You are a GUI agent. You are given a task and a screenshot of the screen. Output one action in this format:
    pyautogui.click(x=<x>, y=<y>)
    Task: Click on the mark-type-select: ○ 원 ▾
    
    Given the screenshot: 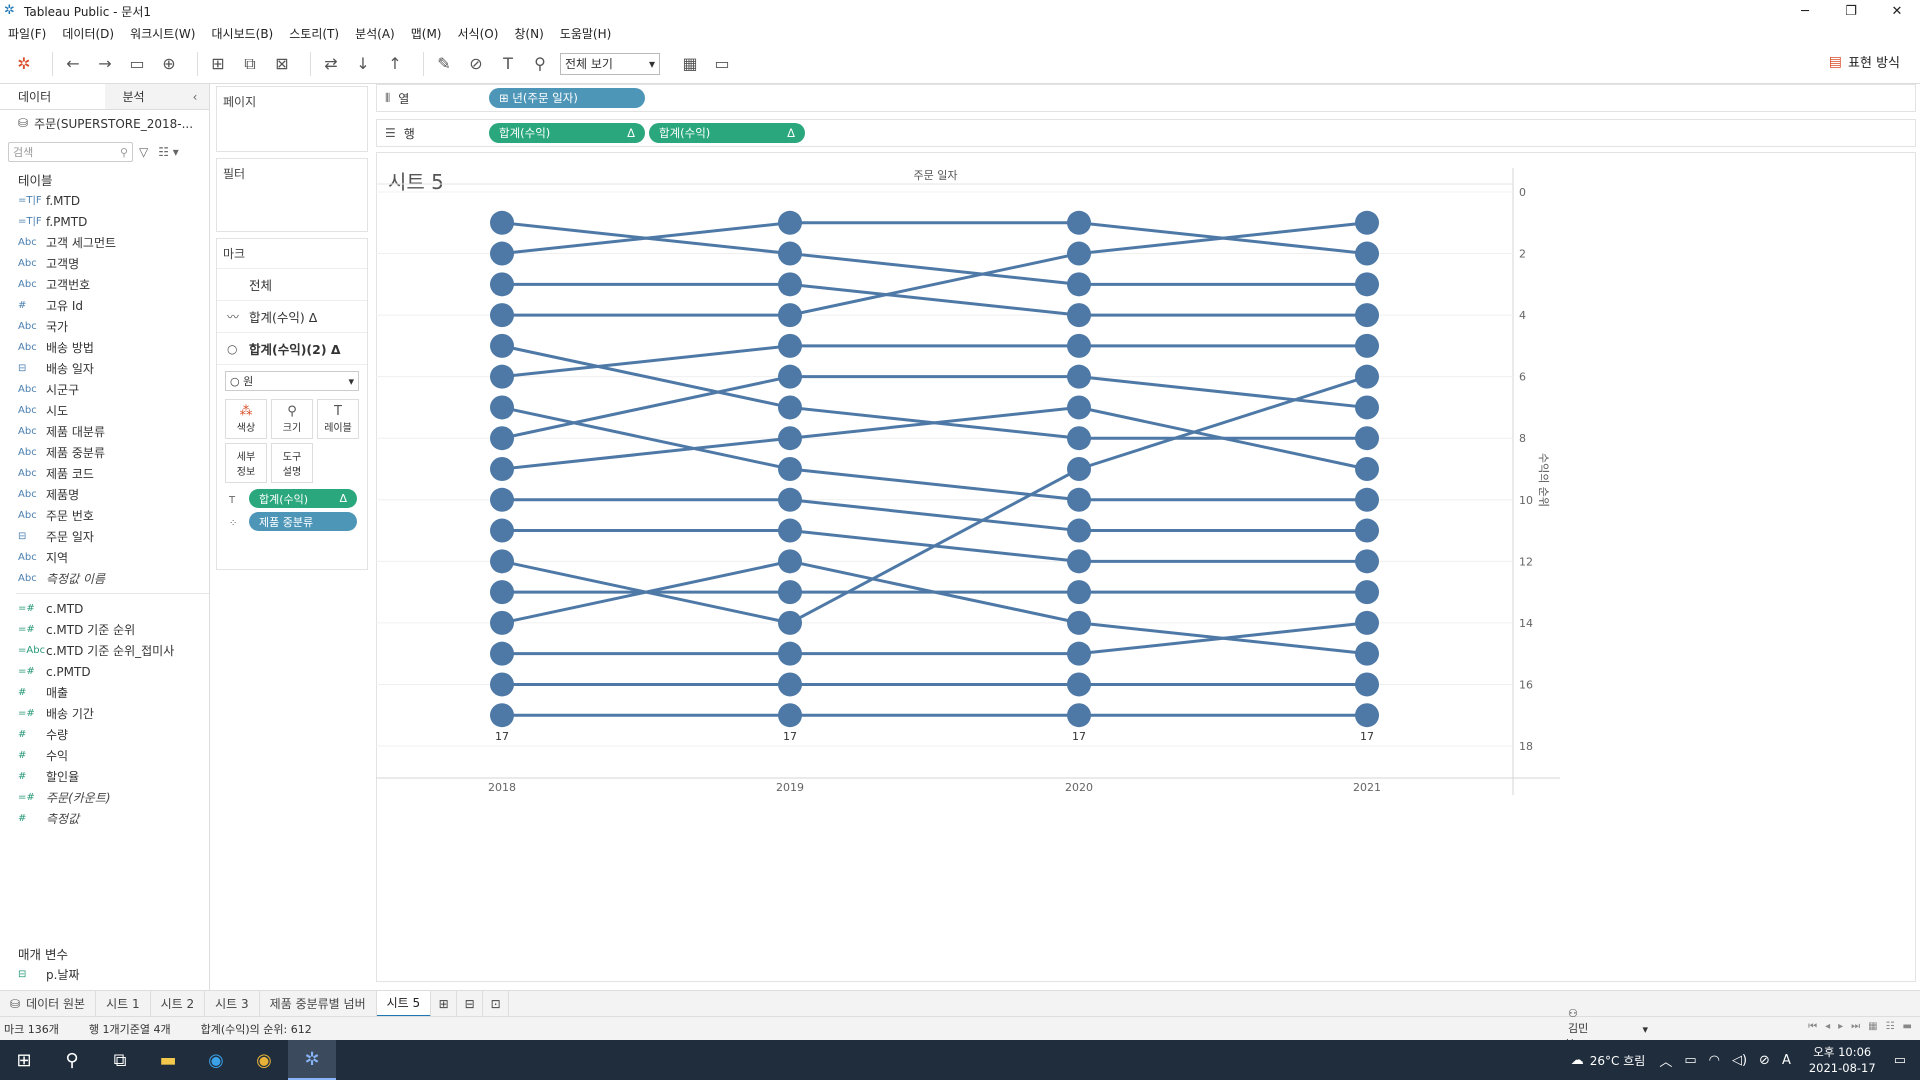 What is the action you would take?
    pyautogui.click(x=292, y=381)
    